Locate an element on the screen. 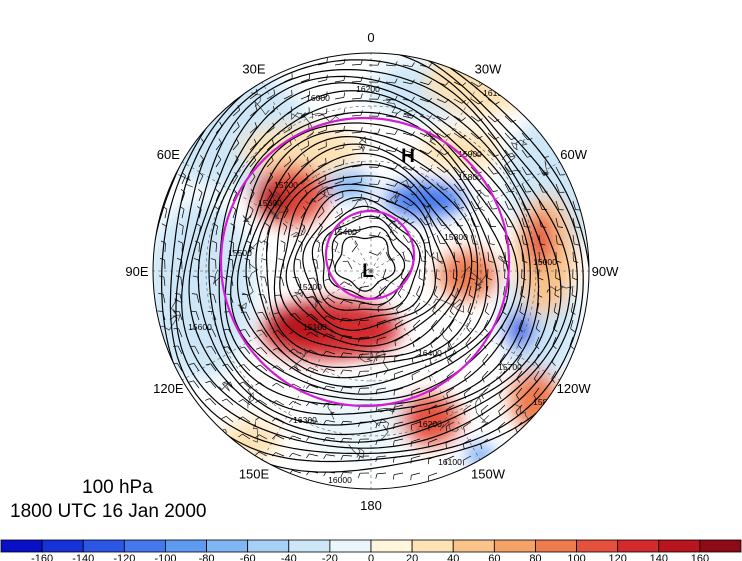  coastline-segment is located at coordinates (449, 305).